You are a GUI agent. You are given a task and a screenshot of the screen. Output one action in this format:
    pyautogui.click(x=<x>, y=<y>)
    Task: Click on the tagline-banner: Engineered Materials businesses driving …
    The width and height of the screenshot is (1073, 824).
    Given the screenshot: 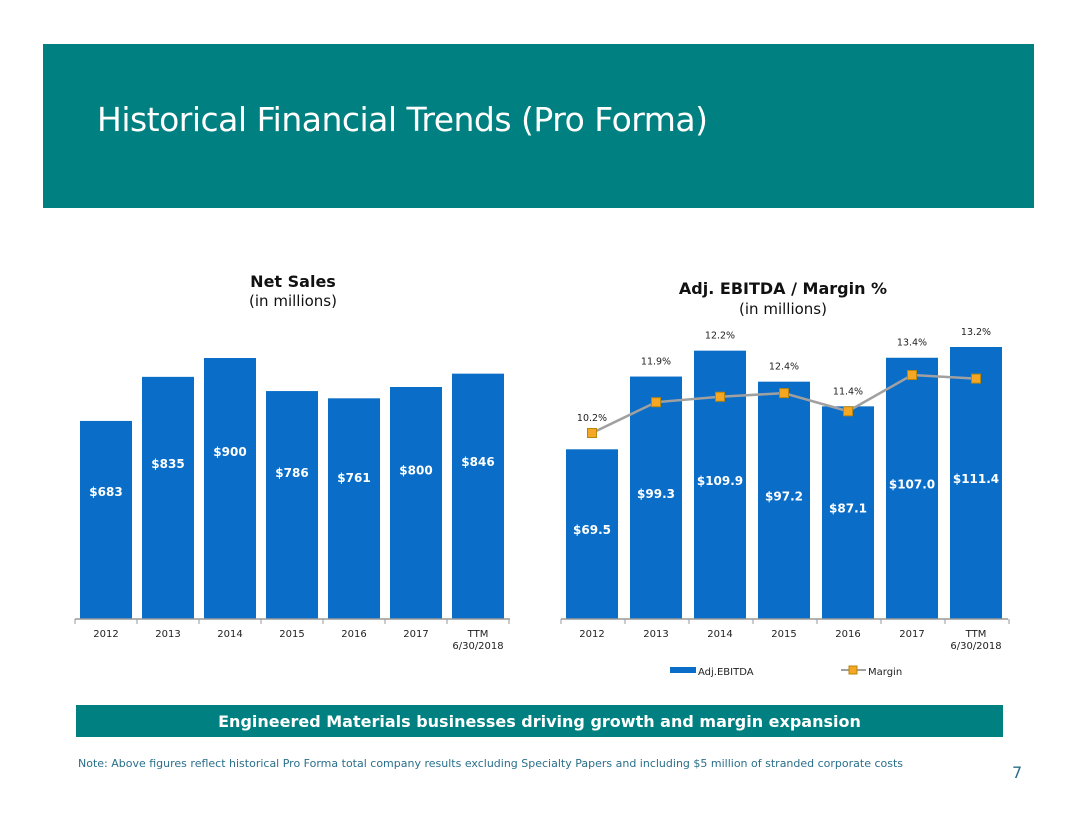 What is the action you would take?
    pyautogui.click(x=539, y=721)
    